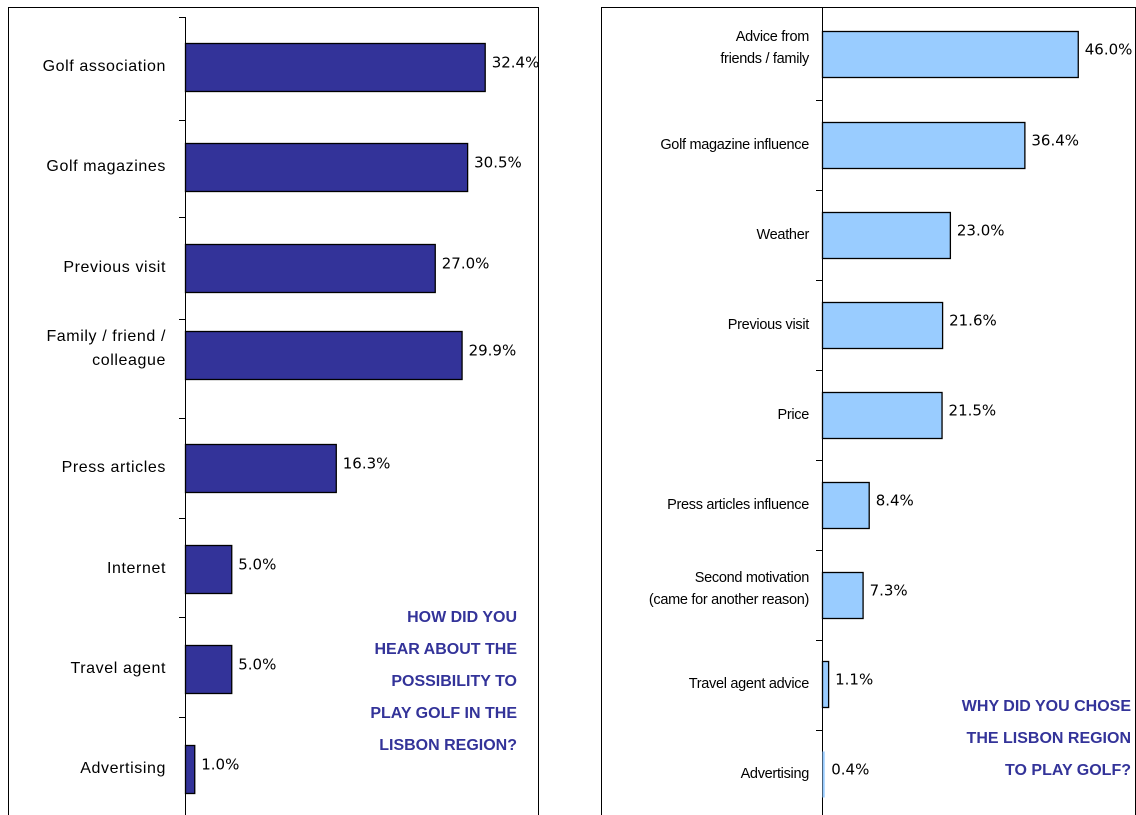  I want to click on category-label: Advice from friends / family, so click(765, 48).